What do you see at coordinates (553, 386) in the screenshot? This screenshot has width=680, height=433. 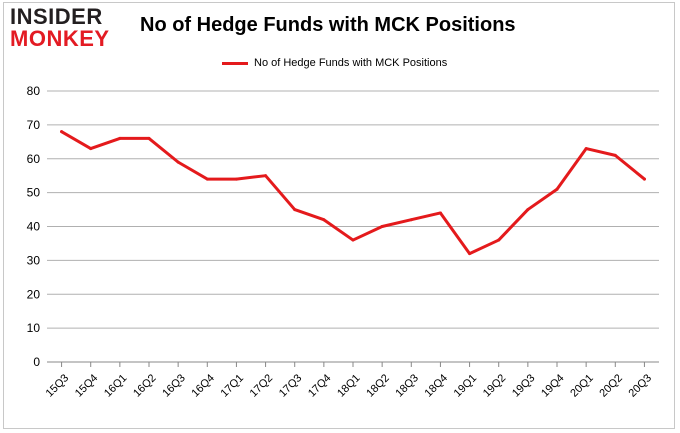 I see `x-tick-label: 19Q4` at bounding box center [553, 386].